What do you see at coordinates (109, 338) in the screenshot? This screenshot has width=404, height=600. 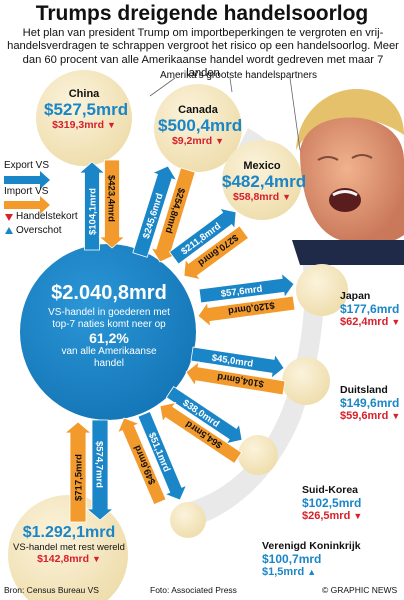 I see `center-pct: 61,2%` at bounding box center [109, 338].